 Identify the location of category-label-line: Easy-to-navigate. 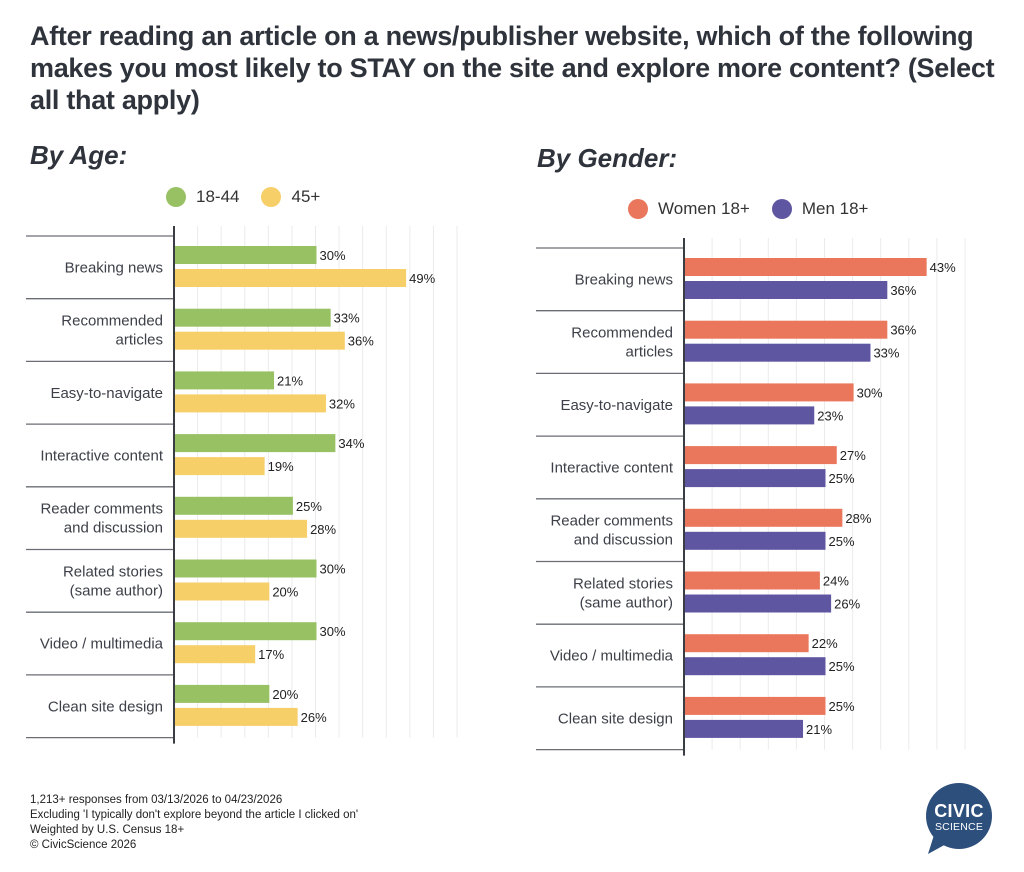
(106, 393).